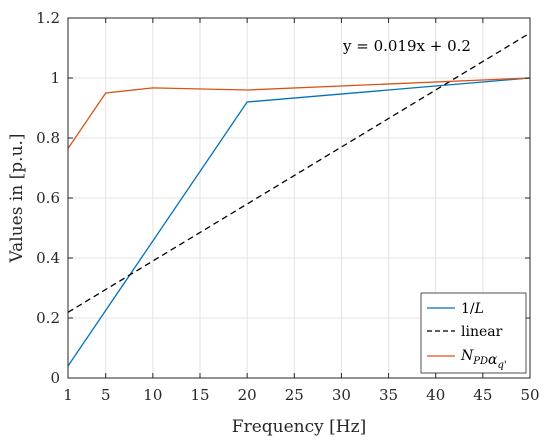 This screenshot has width=550, height=443. What do you see at coordinates (482, 332) in the screenshot?
I see `legend-label-linear: linear` at bounding box center [482, 332].